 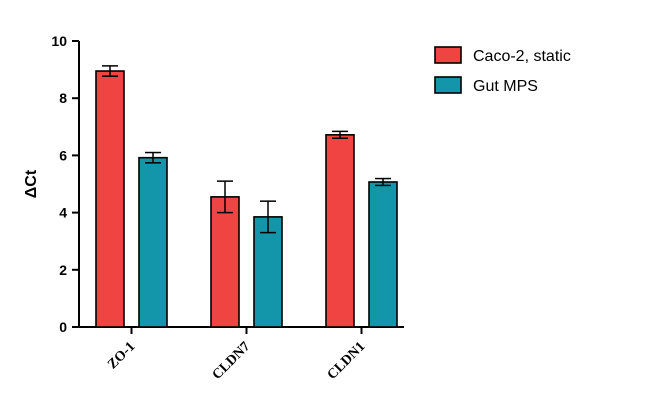 What do you see at coordinates (63, 270) in the screenshot?
I see `y-tick-label: 2` at bounding box center [63, 270].